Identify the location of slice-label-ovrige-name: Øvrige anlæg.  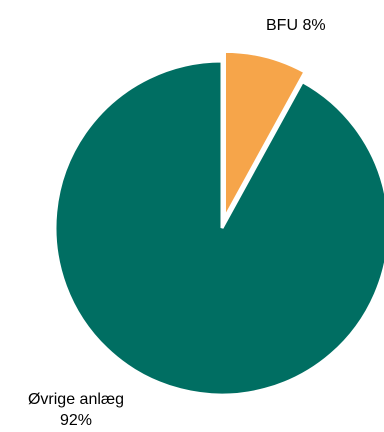
(76, 399).